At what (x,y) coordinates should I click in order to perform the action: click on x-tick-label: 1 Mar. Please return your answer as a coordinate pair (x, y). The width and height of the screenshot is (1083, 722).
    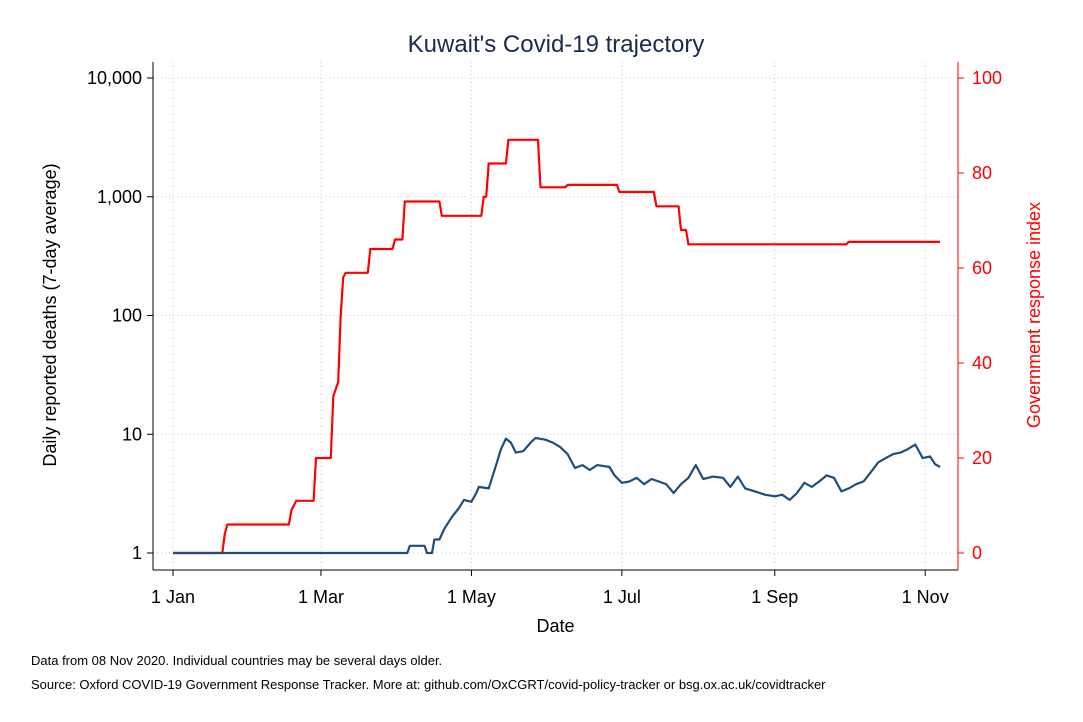
    Looking at the image, I should click on (321, 597).